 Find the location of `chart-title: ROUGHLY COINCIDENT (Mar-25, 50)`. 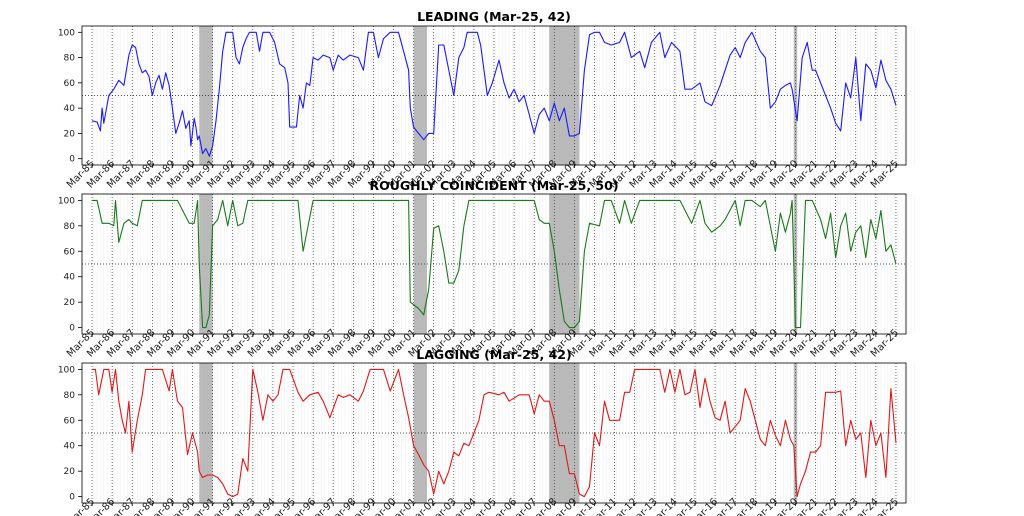

chart-title: ROUGHLY COINCIDENT (Mar-25, 50) is located at coordinates (493, 185).